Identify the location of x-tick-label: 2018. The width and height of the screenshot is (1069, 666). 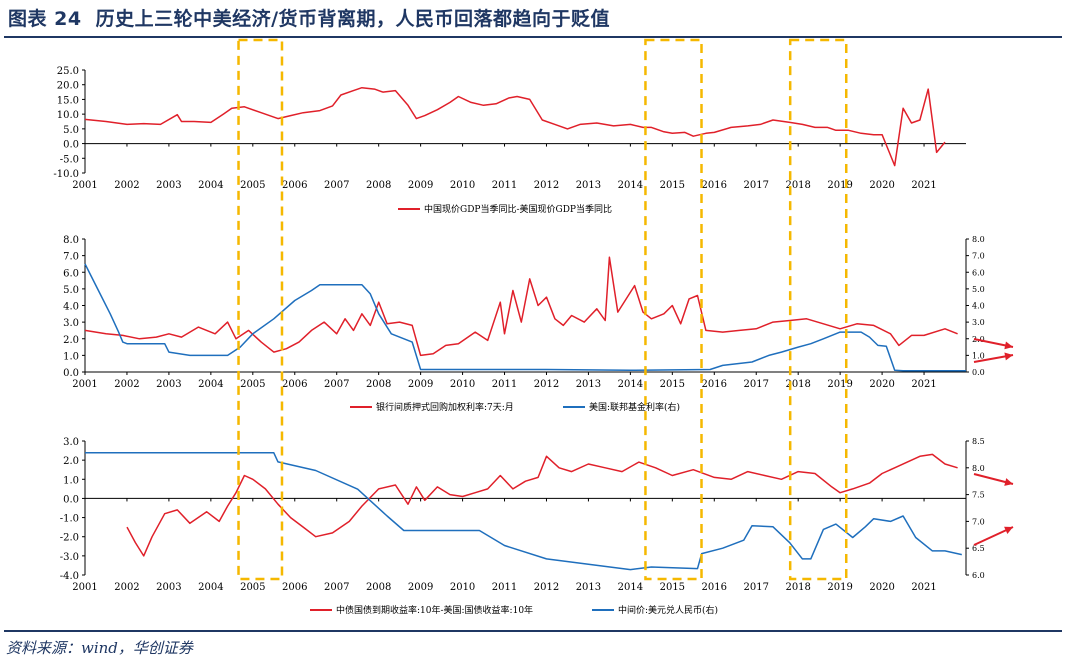
(797, 587).